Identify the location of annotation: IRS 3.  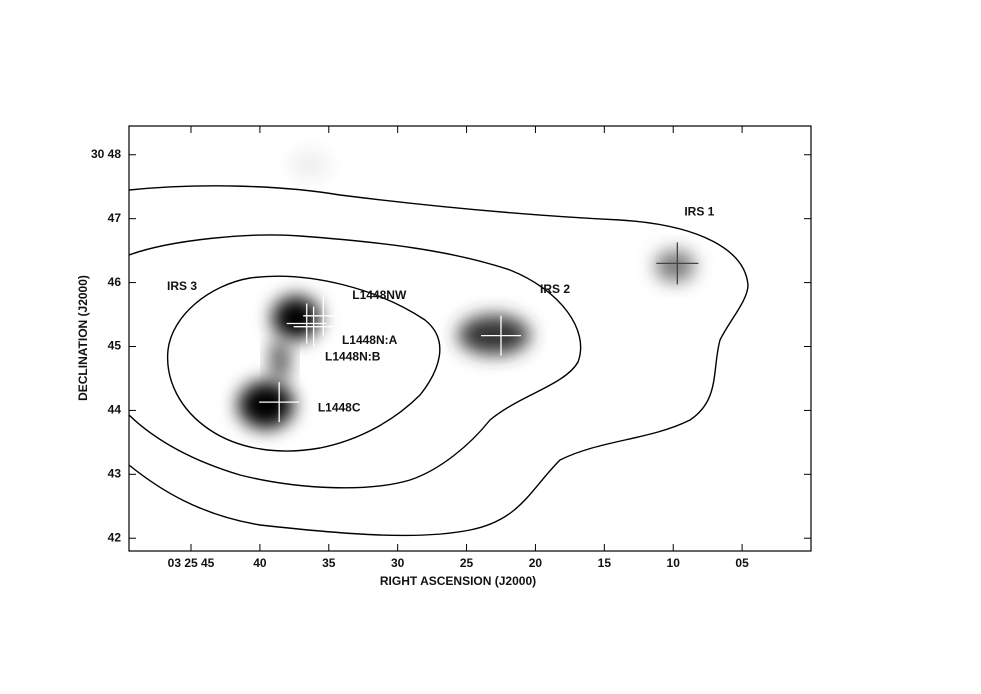
(182, 286).